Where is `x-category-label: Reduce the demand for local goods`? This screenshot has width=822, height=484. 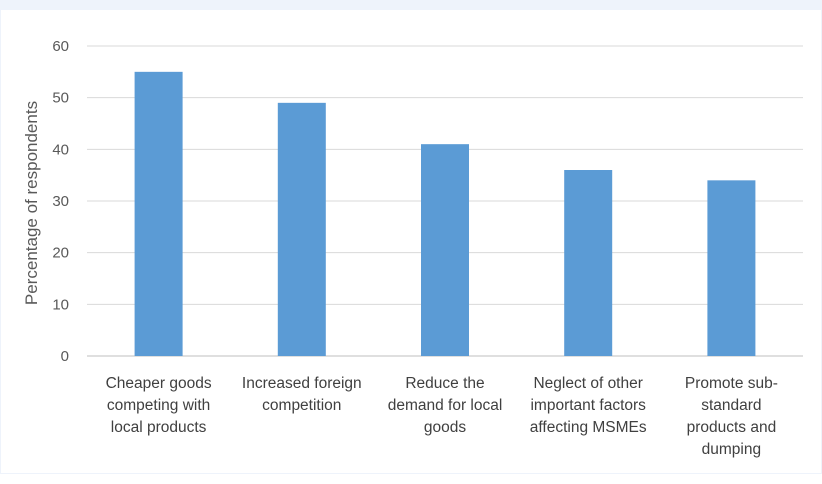 x-category-label: Reduce the demand for local goods is located at coordinates (445, 405).